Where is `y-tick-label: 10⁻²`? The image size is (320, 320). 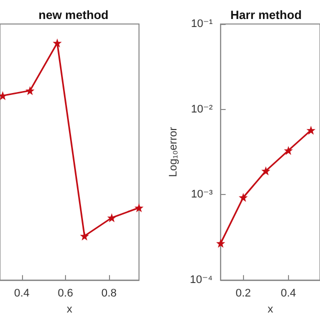
y-tick-label: 10⁻² is located at coordinates (201, 109).